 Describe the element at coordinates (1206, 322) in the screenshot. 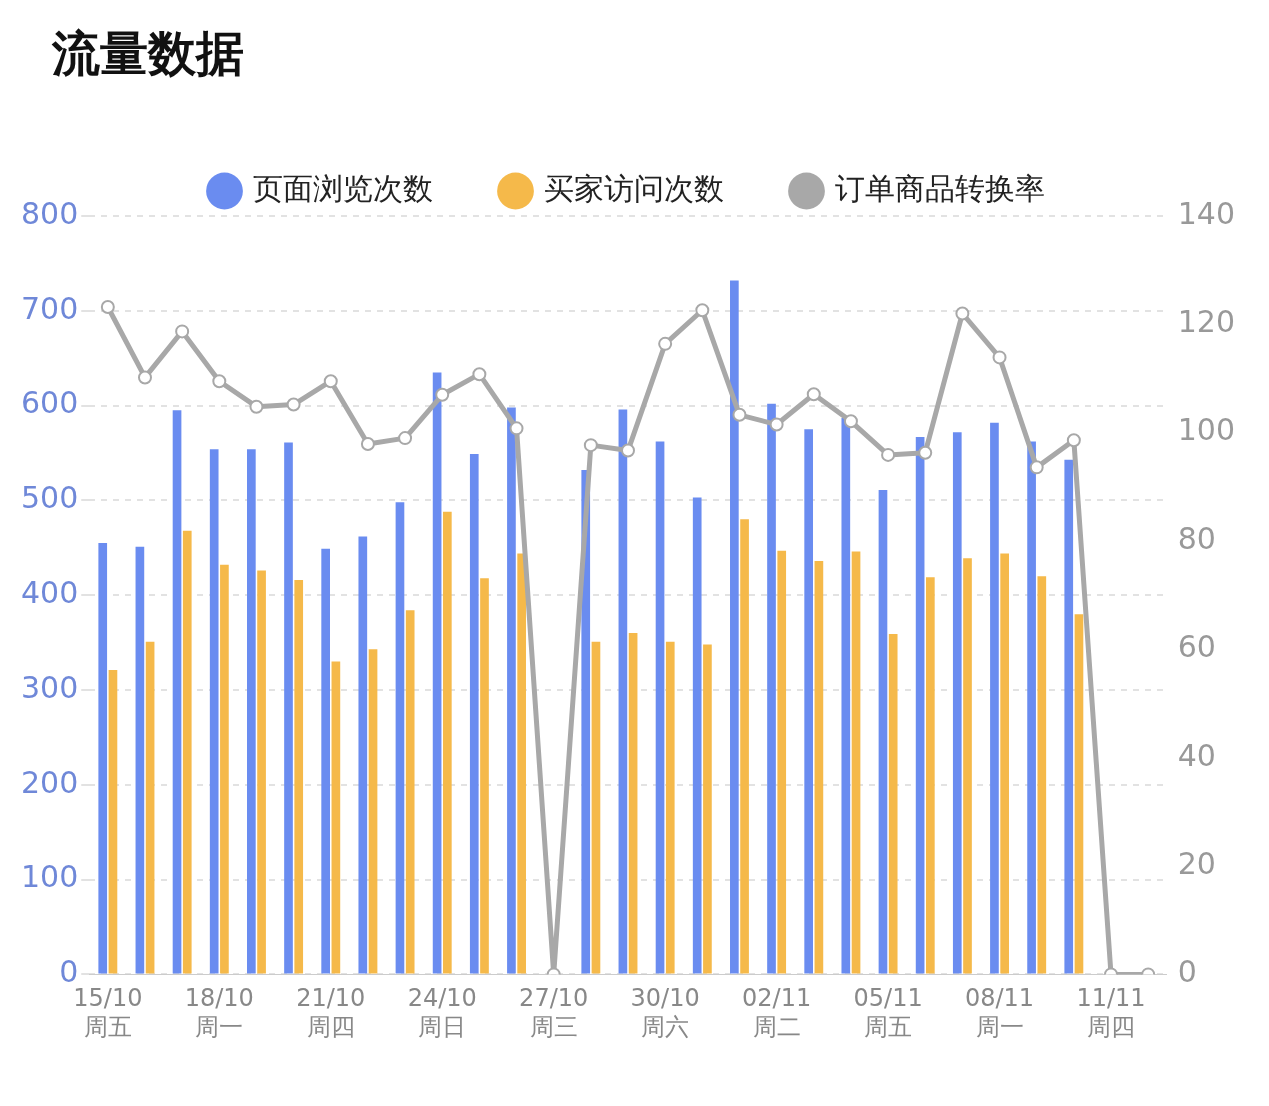

I see `y2-tick-label: 120` at that location.